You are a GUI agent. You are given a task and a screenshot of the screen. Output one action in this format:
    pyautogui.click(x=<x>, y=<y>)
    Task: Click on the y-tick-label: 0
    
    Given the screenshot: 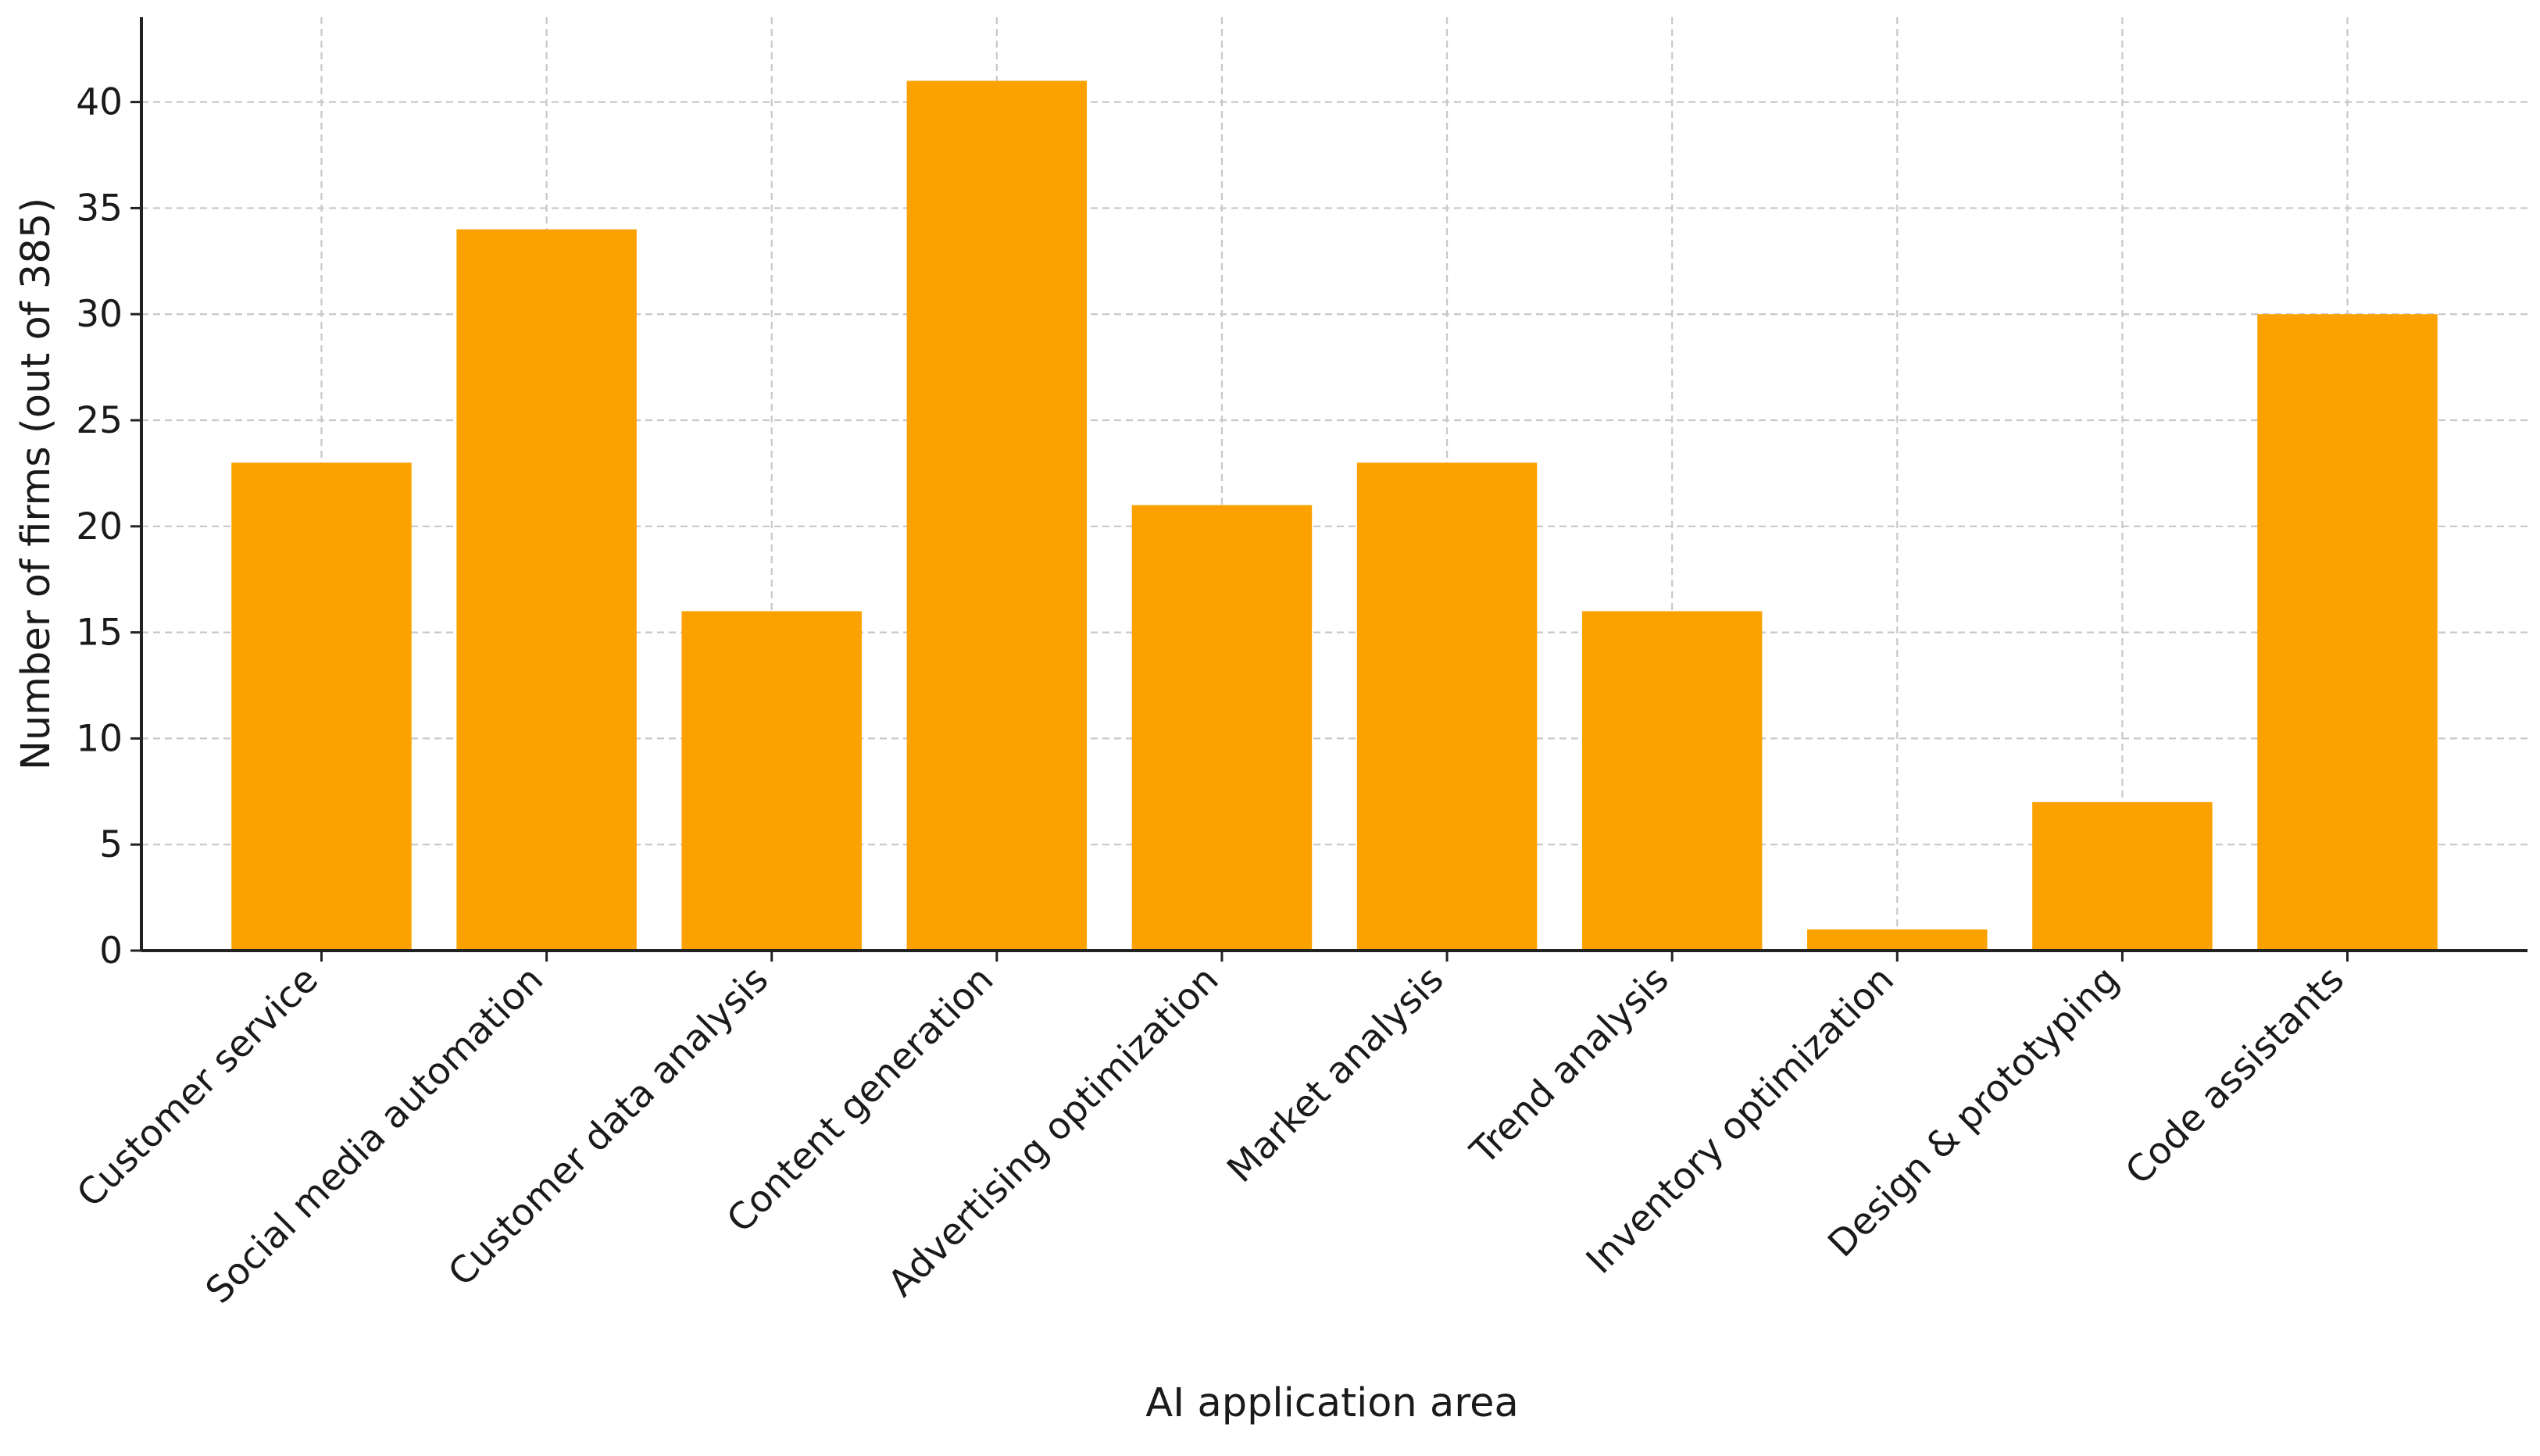 What is the action you would take?
    pyautogui.click(x=111, y=951)
    